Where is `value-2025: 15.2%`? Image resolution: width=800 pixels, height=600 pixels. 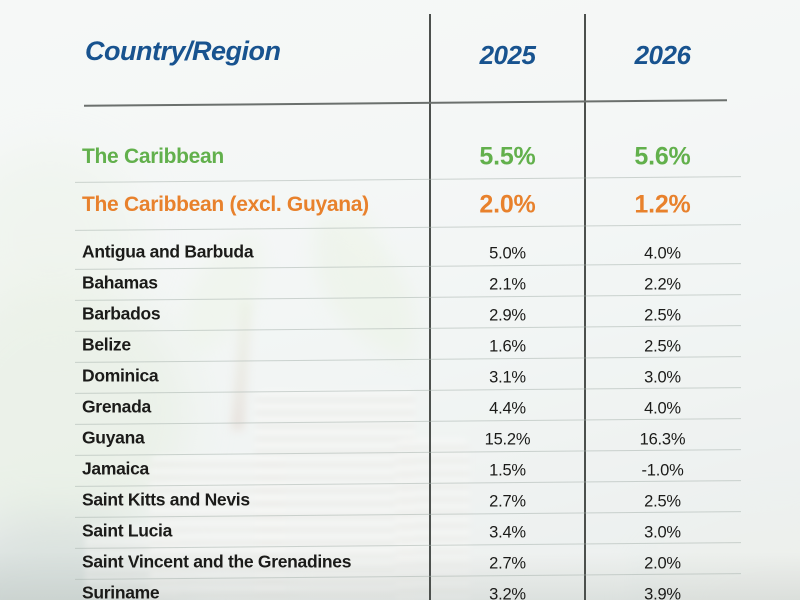 value-2025: 15.2% is located at coordinates (507, 439).